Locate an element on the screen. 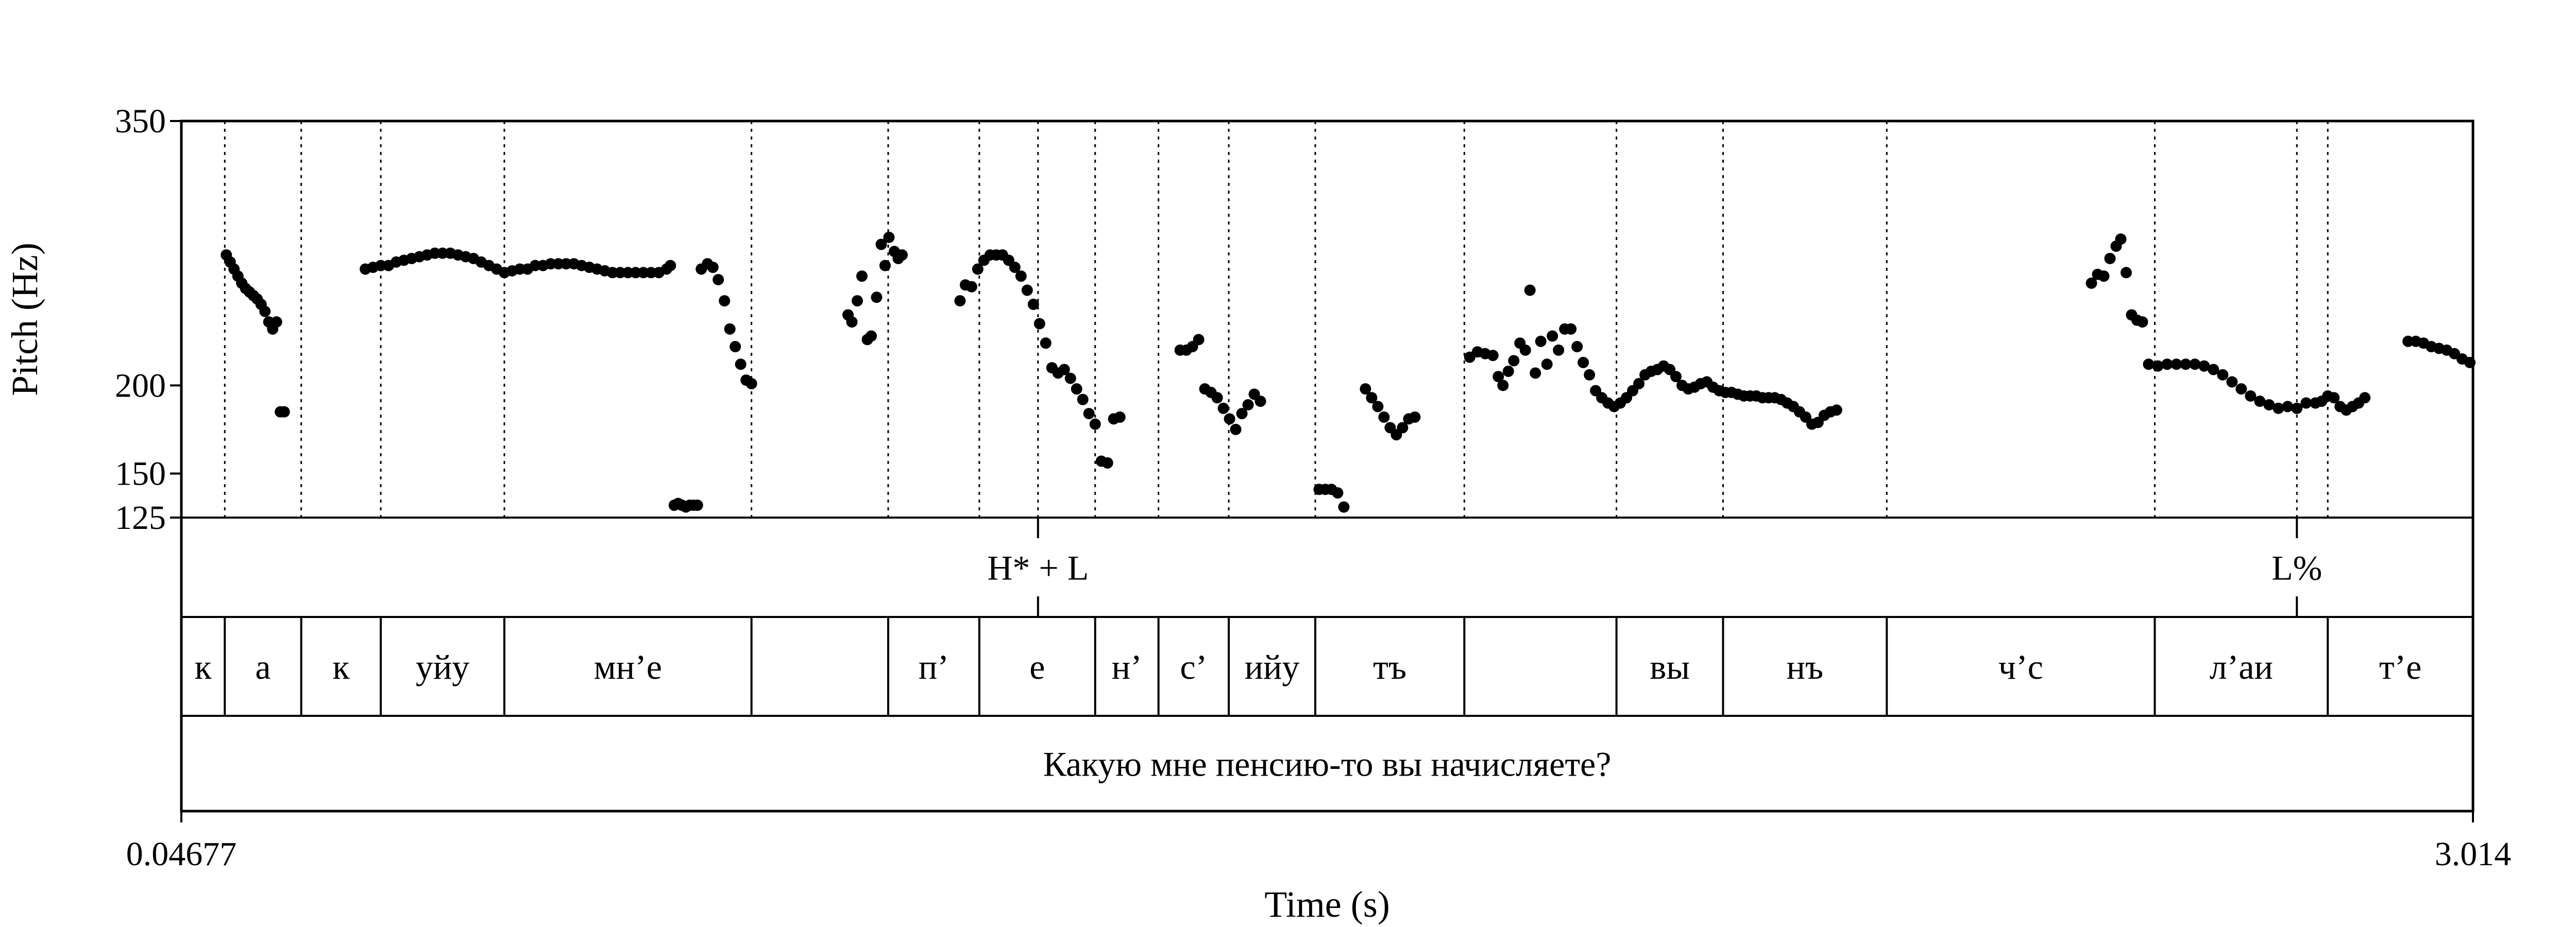 This screenshot has width=2576, height=927. segment-label-0: к is located at coordinates (203, 666).